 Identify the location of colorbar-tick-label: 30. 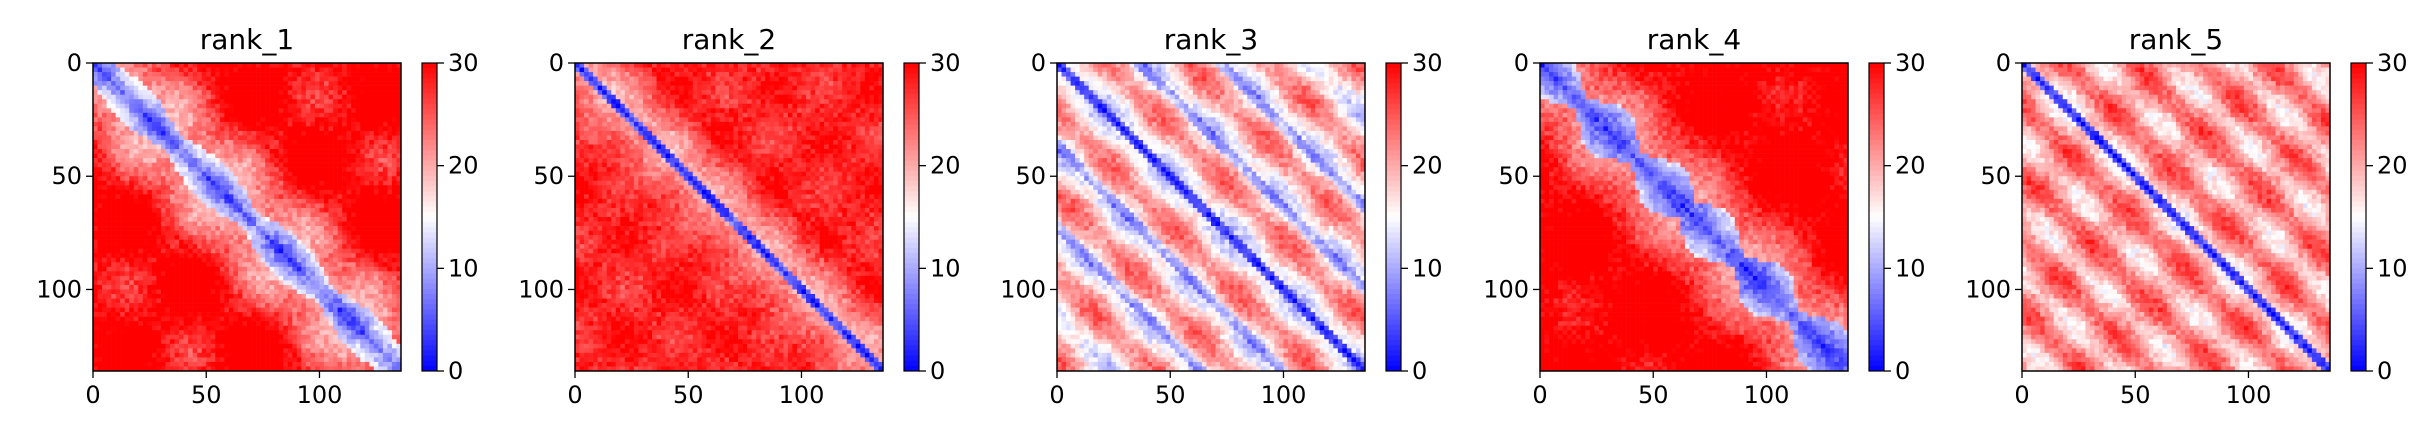
(463, 63).